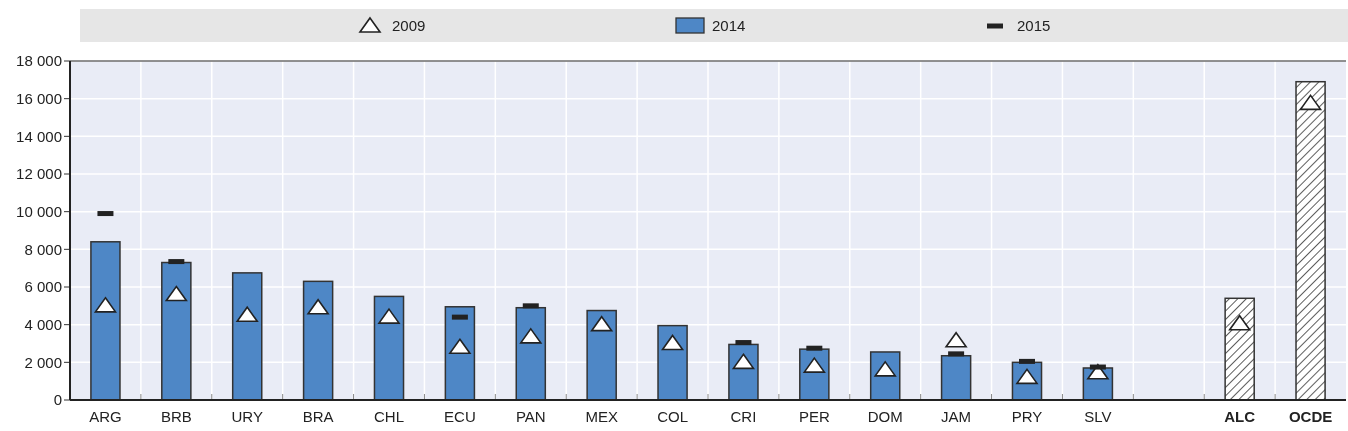  Describe the element at coordinates (247, 416) in the screenshot. I see `x-tick-label: URY` at that location.